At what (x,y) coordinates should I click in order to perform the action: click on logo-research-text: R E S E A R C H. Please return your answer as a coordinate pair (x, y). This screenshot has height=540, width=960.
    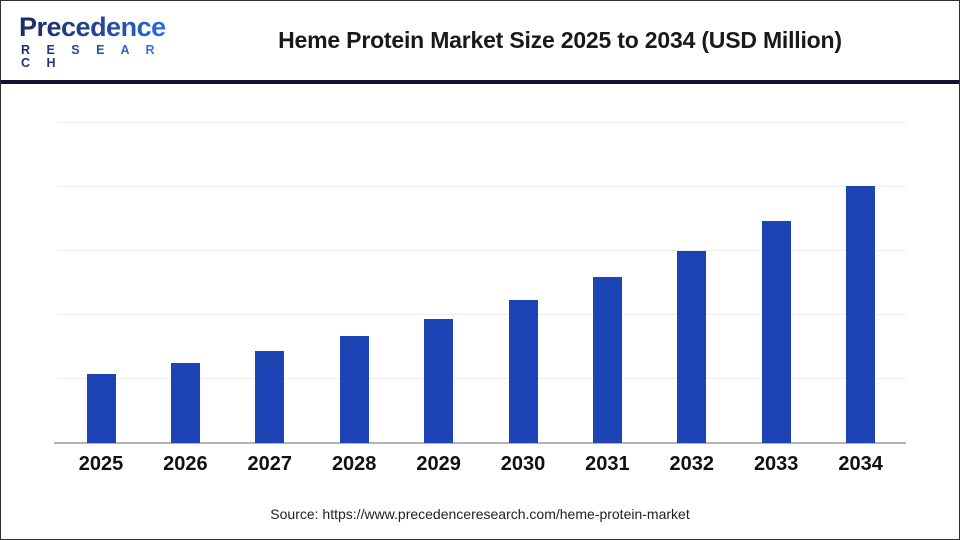
    Looking at the image, I should click on (95, 56).